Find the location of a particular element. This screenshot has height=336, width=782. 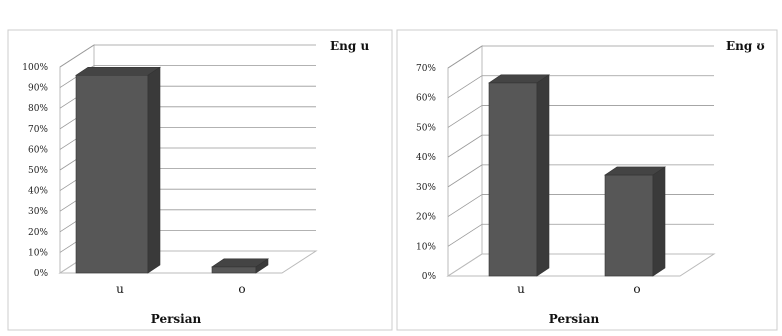

bar-top is located at coordinates (118, 71).